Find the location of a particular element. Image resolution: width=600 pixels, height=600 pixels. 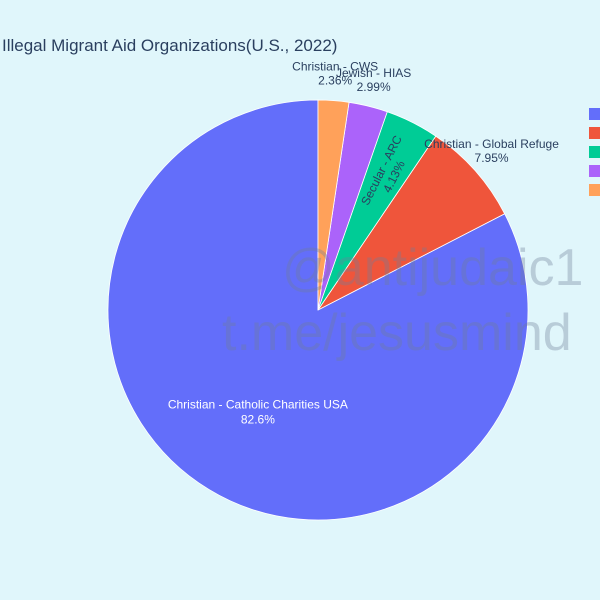

slice-label-christian-global-refuge: Christian - Global Refuge is located at coordinates (491, 144).